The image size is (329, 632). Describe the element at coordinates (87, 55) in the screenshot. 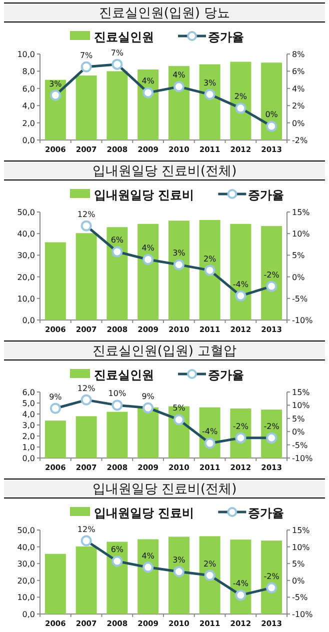

I see `data-label: 7%` at that location.